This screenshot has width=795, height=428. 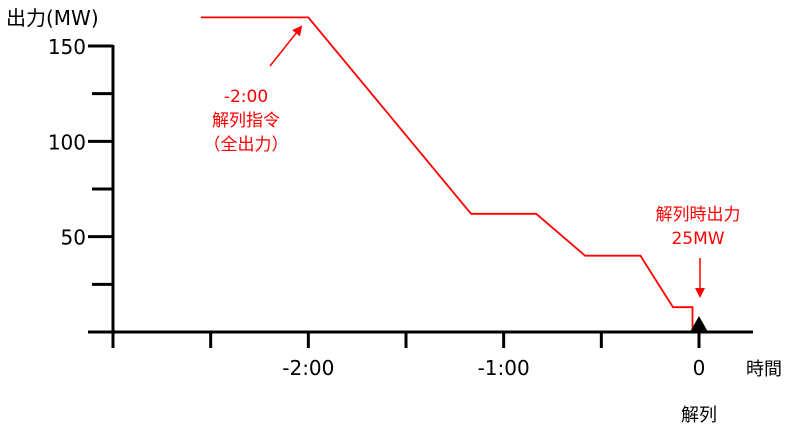 I want to click on annotation-command: -2:00 解列指令 （全出力）, so click(x=253, y=90).